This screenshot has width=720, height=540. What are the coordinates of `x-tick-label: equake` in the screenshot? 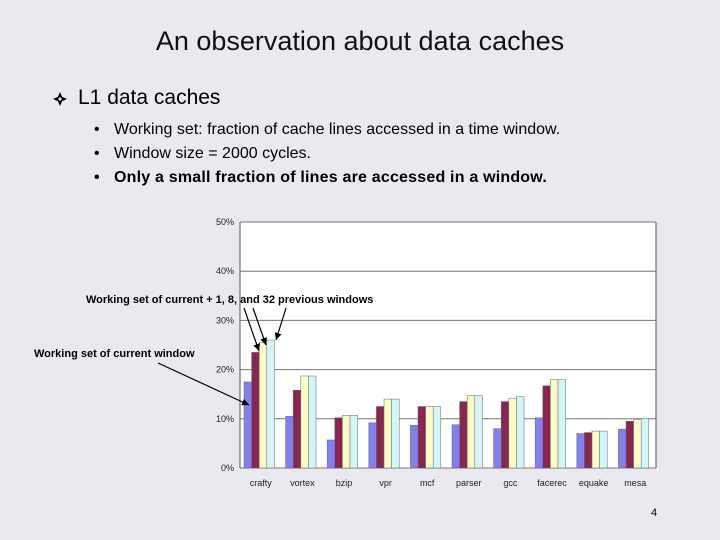 It's located at (594, 483).